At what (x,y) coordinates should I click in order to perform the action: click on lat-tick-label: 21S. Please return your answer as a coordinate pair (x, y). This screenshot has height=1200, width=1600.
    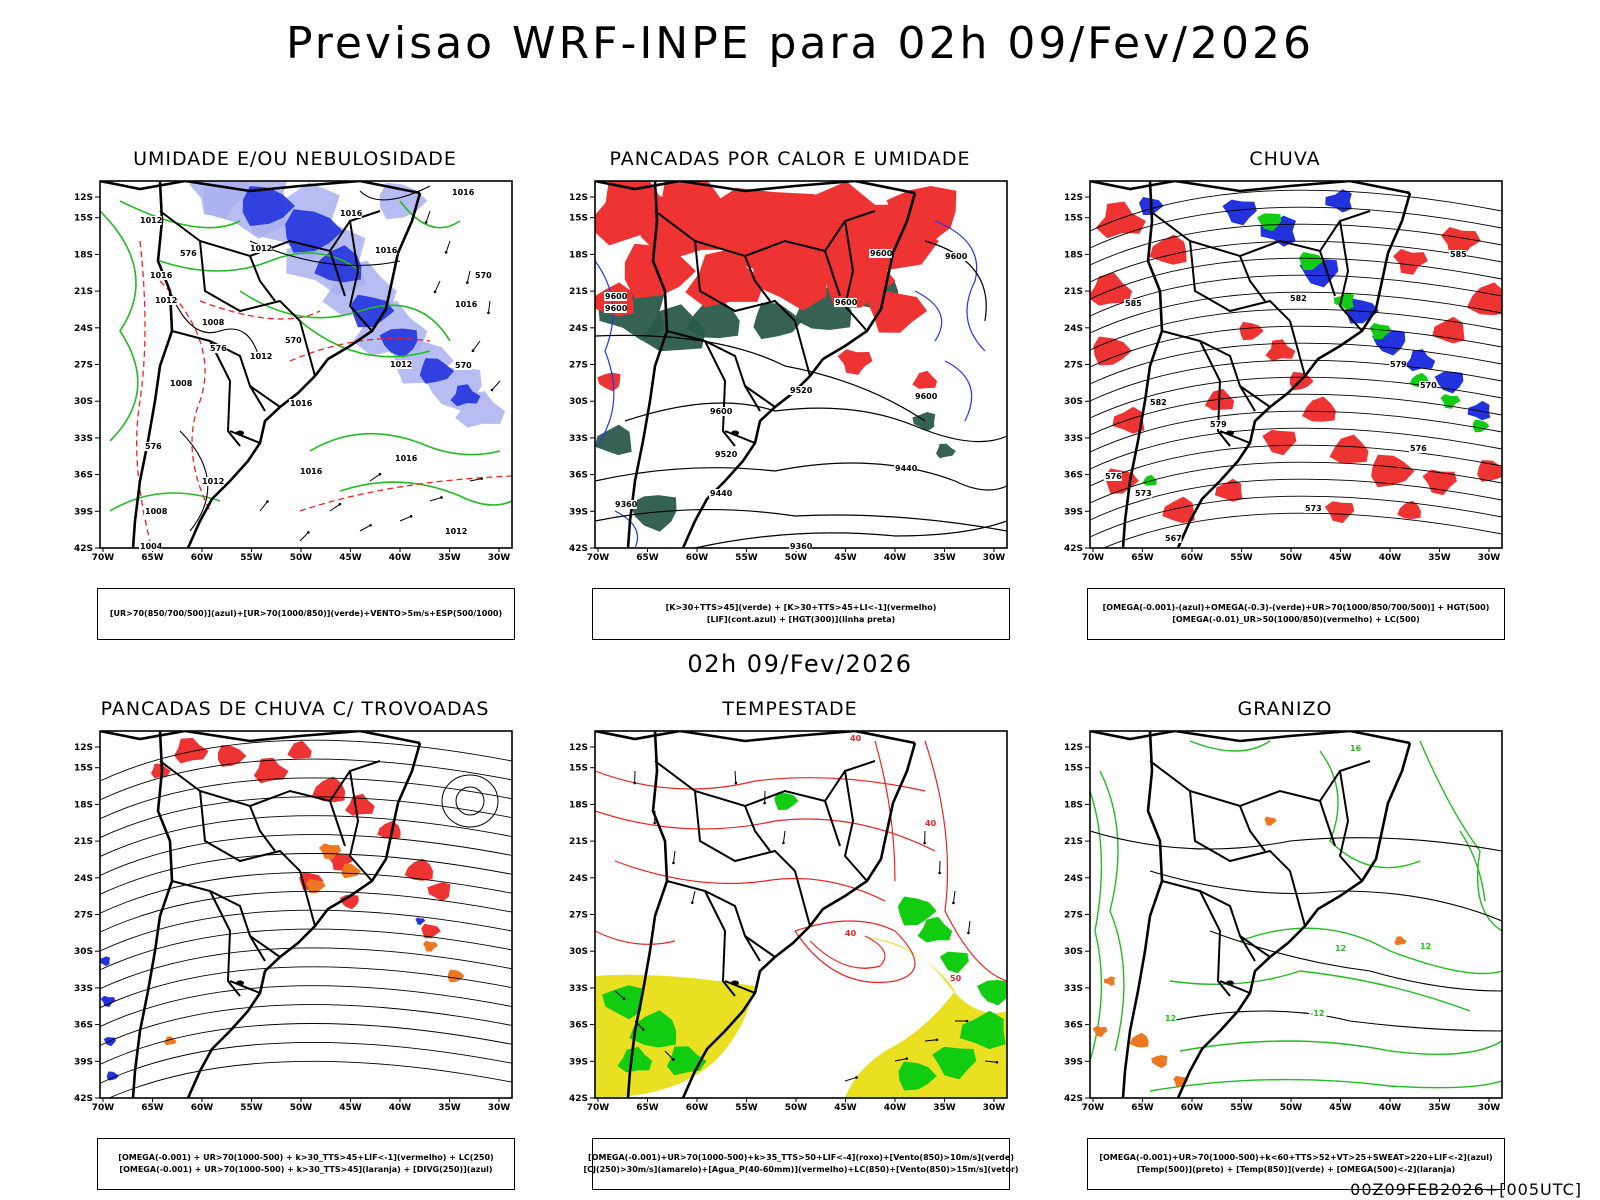
    Looking at the image, I should click on (578, 292).